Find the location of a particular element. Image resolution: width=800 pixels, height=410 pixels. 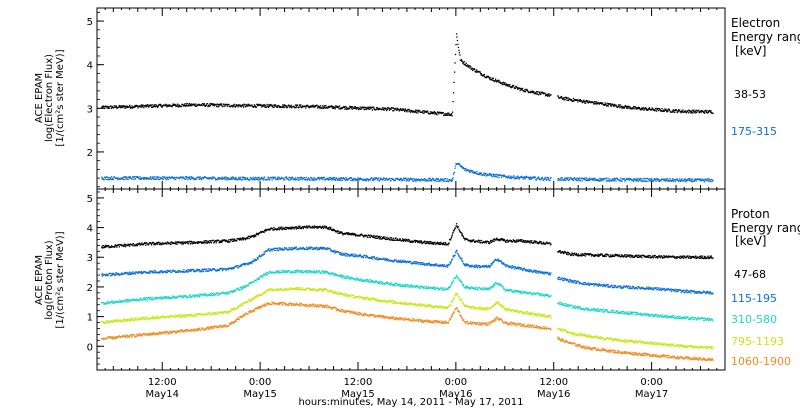

electron-ytick-label-5: 5 is located at coordinates (90, 22).